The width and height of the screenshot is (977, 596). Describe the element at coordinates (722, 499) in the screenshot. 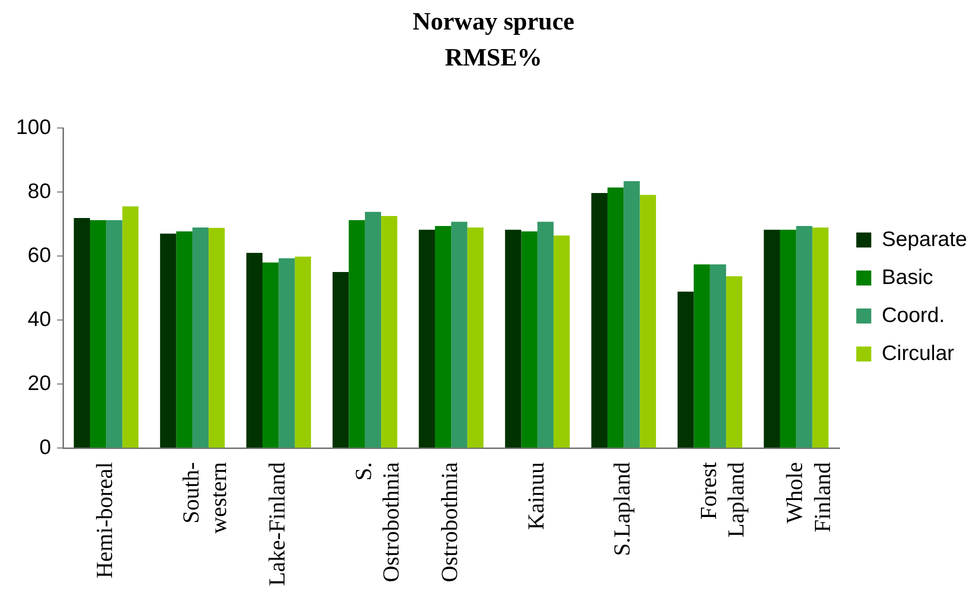

I see `x-tick-label: Forest Lapland` at that location.